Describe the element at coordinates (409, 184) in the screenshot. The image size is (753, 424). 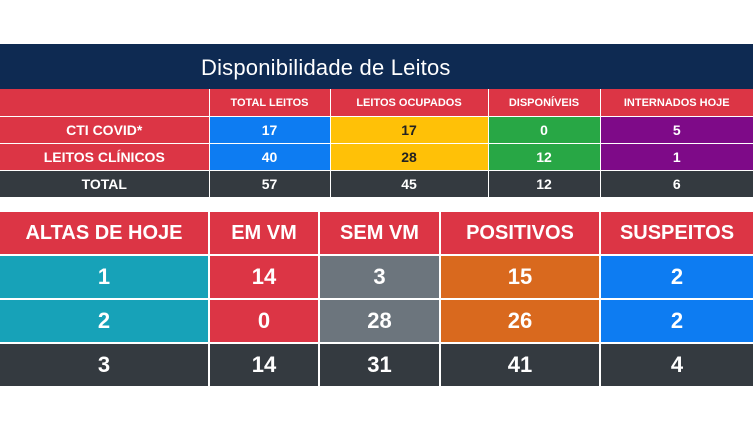
I see `cell-leitos-ocupados: 45` at that location.